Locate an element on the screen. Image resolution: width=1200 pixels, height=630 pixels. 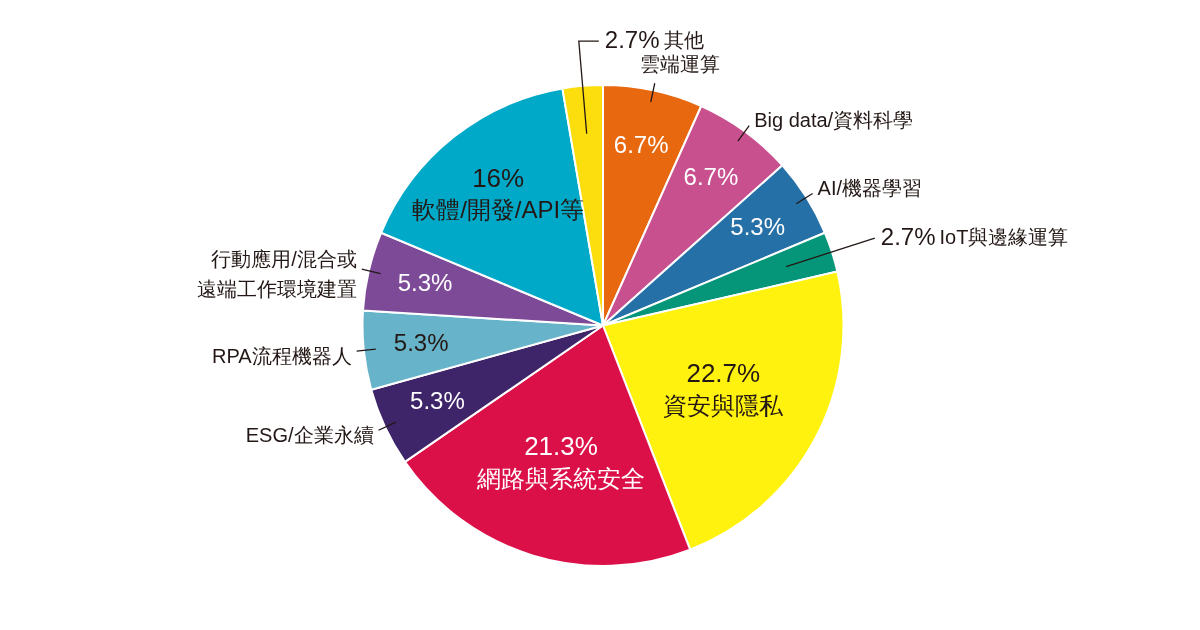
slice-label: 資安與隱私 is located at coordinates (724, 405).